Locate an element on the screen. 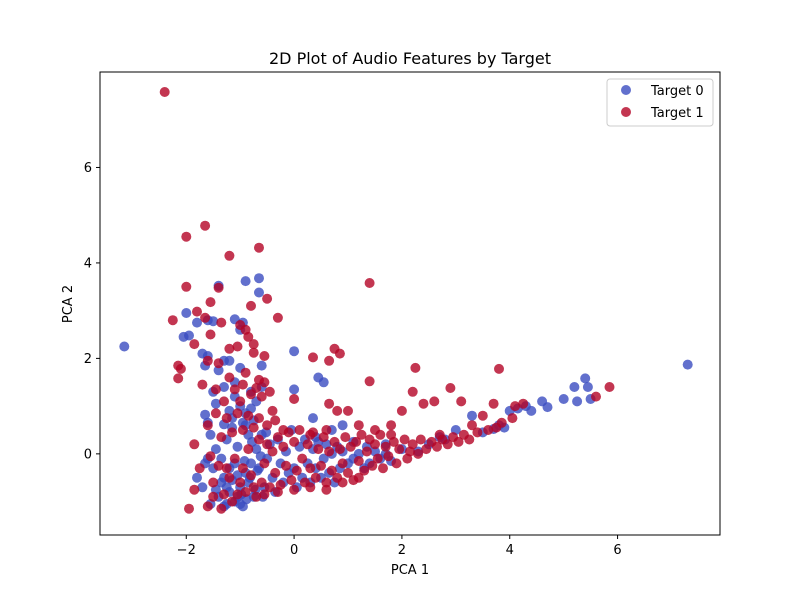  legend: Target 0 Target 1 is located at coordinates (660, 102).